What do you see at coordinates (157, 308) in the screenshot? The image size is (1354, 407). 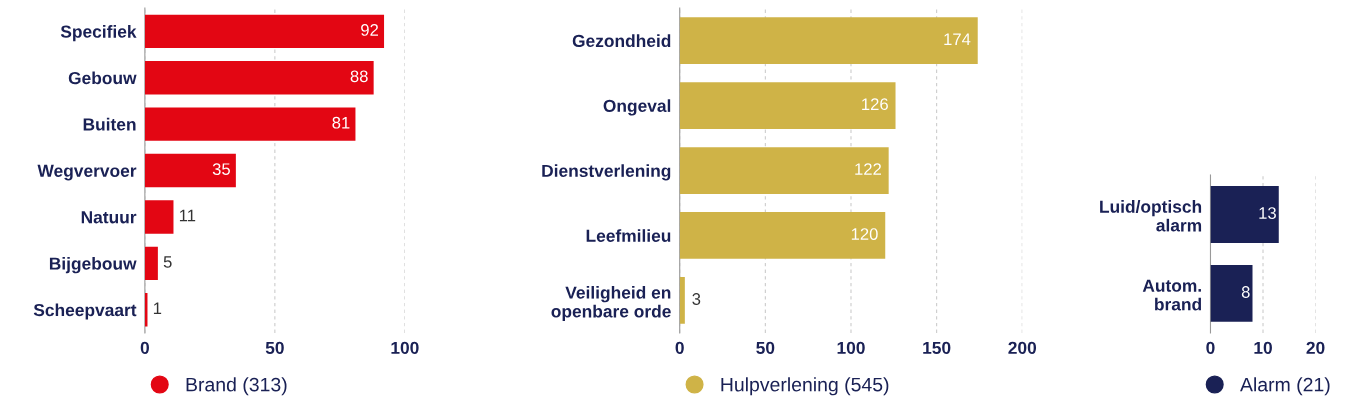 I see `data-label: 1` at bounding box center [157, 308].